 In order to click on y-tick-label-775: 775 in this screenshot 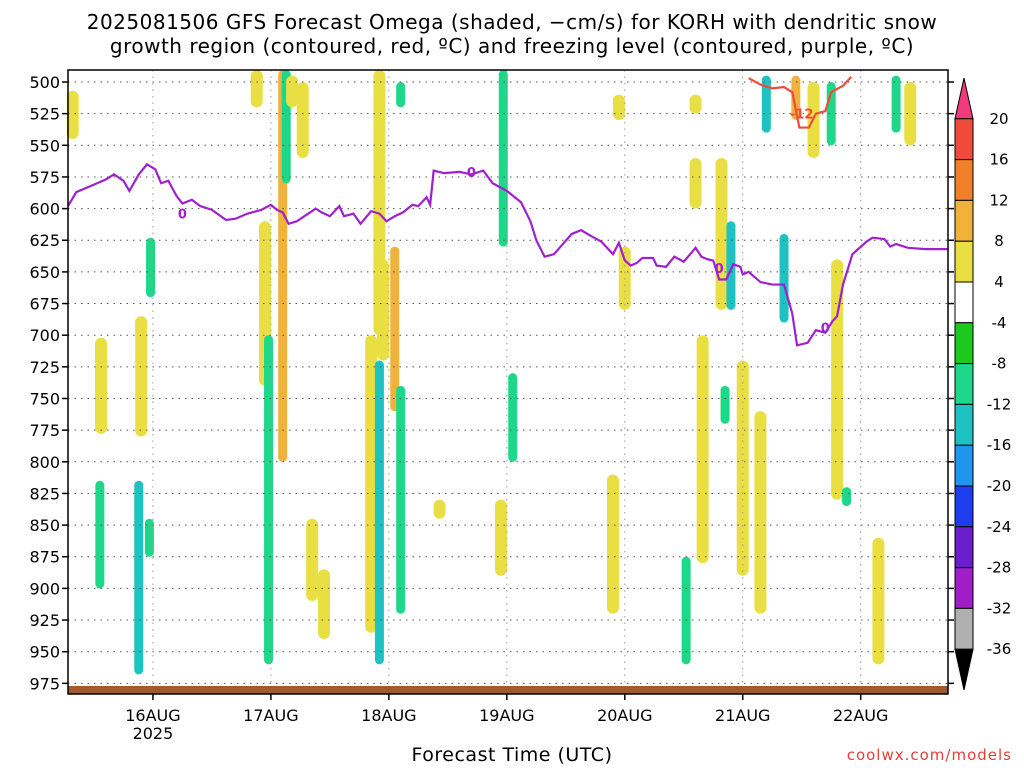, I will do `click(44, 430)`.